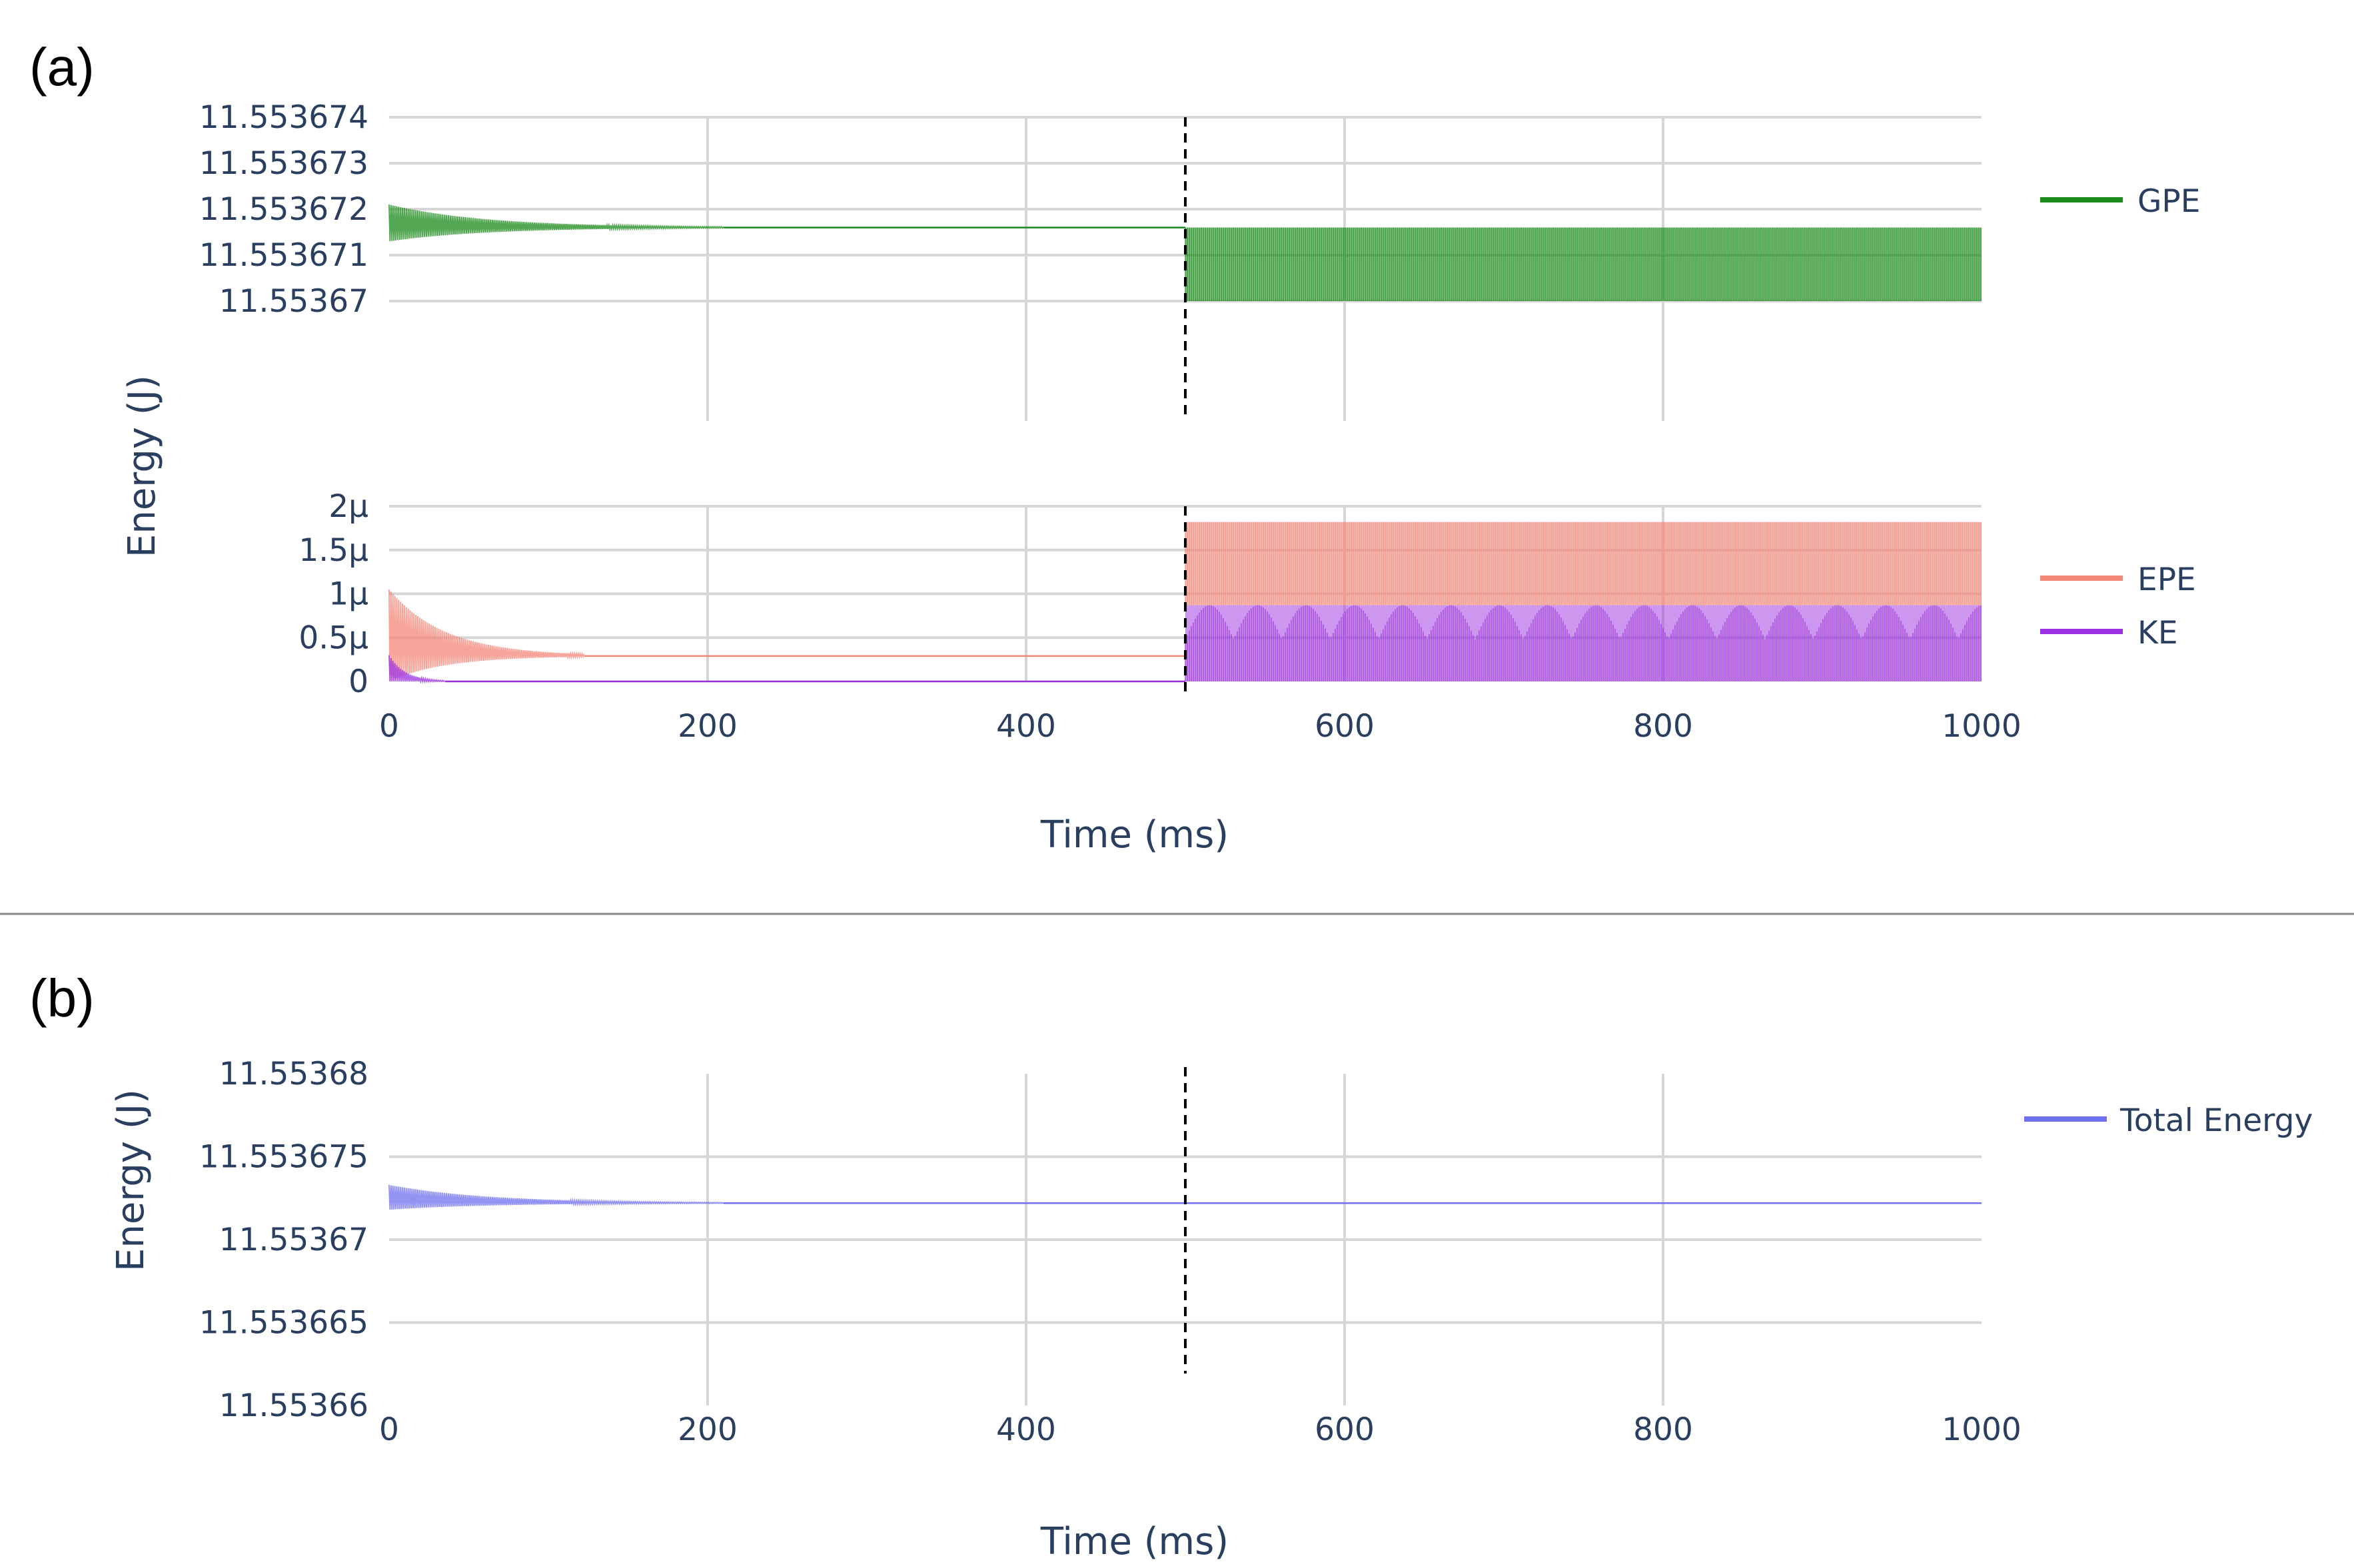  I want to click on chart-a-bottom-xtick-600: 600, so click(1345, 726).